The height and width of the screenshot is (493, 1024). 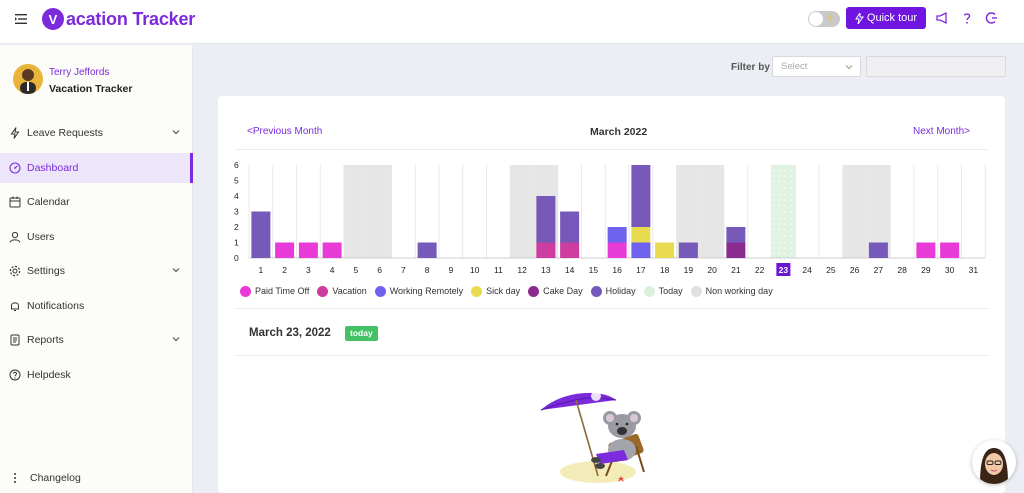 I want to click on legend-item: Working Remotely, so click(x=418, y=291).